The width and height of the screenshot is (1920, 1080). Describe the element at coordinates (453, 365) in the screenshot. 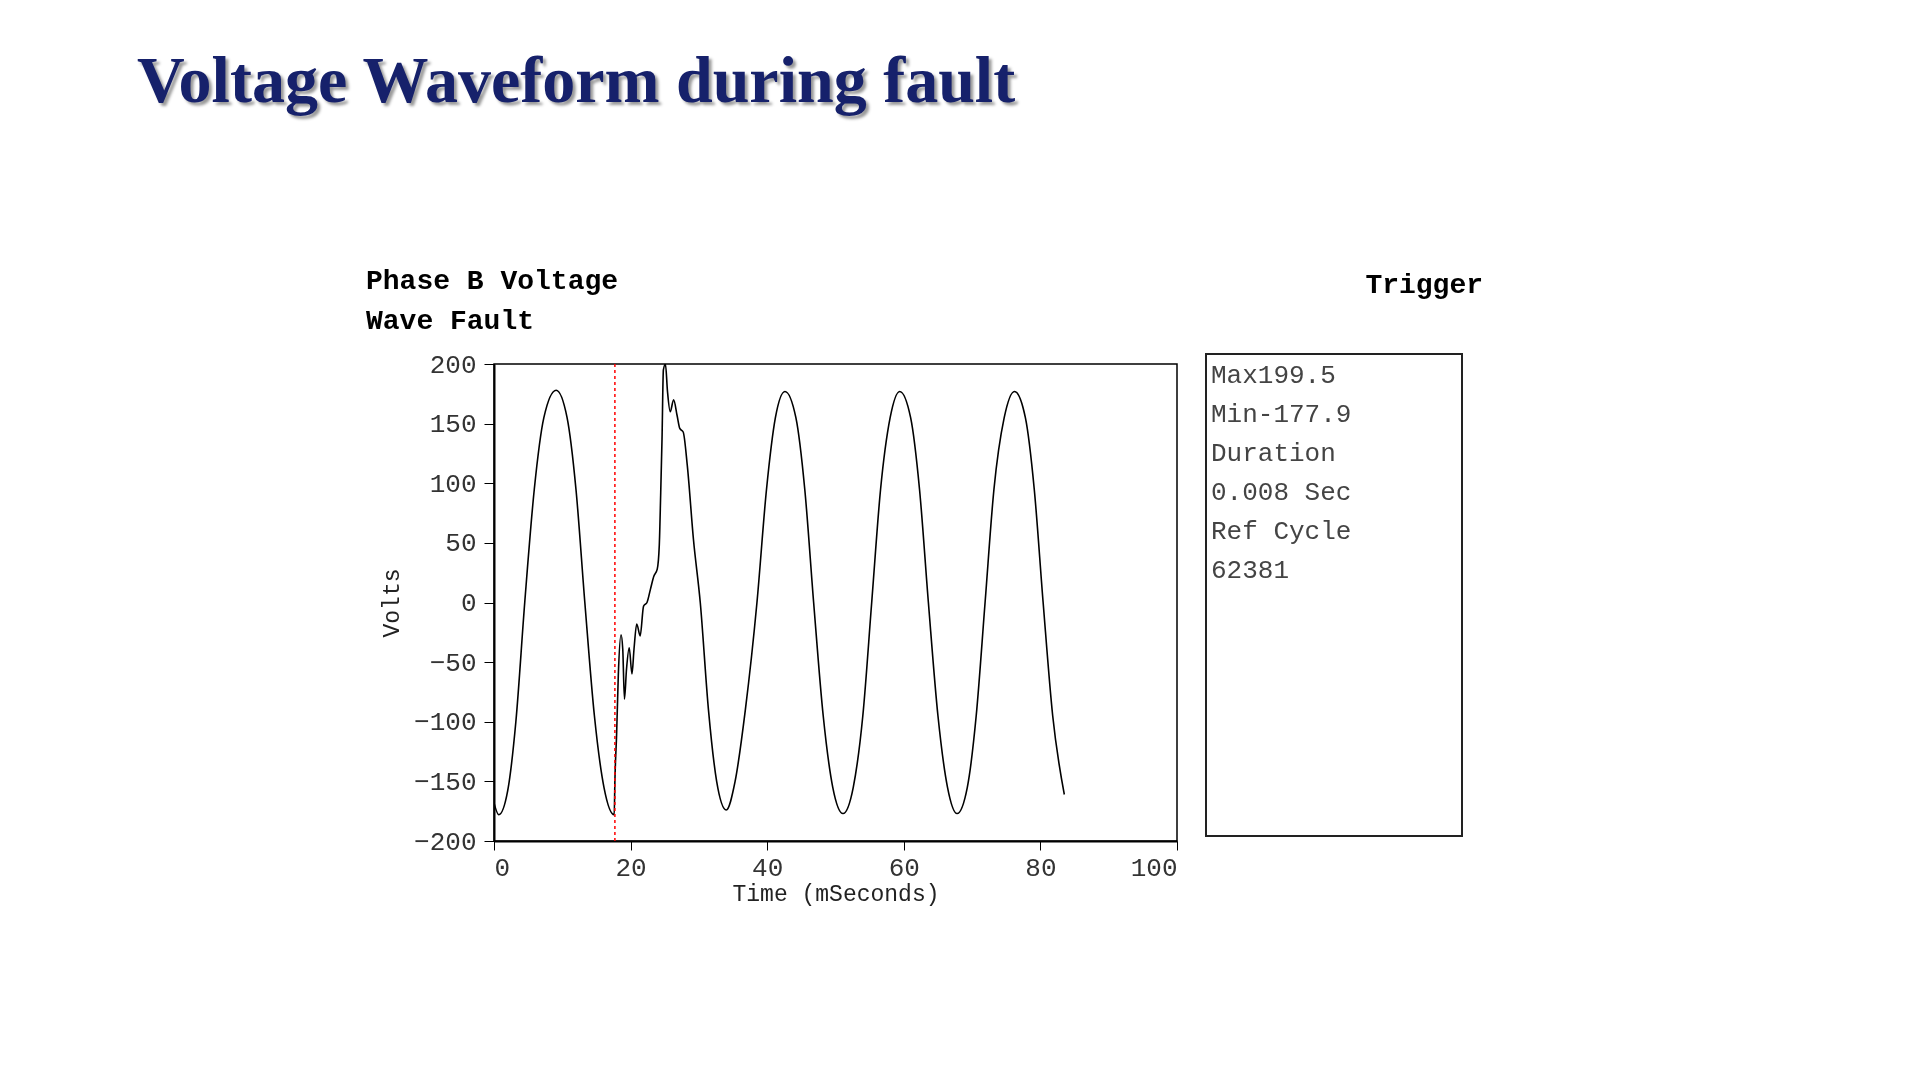

I see `y-tick-label: 200` at that location.